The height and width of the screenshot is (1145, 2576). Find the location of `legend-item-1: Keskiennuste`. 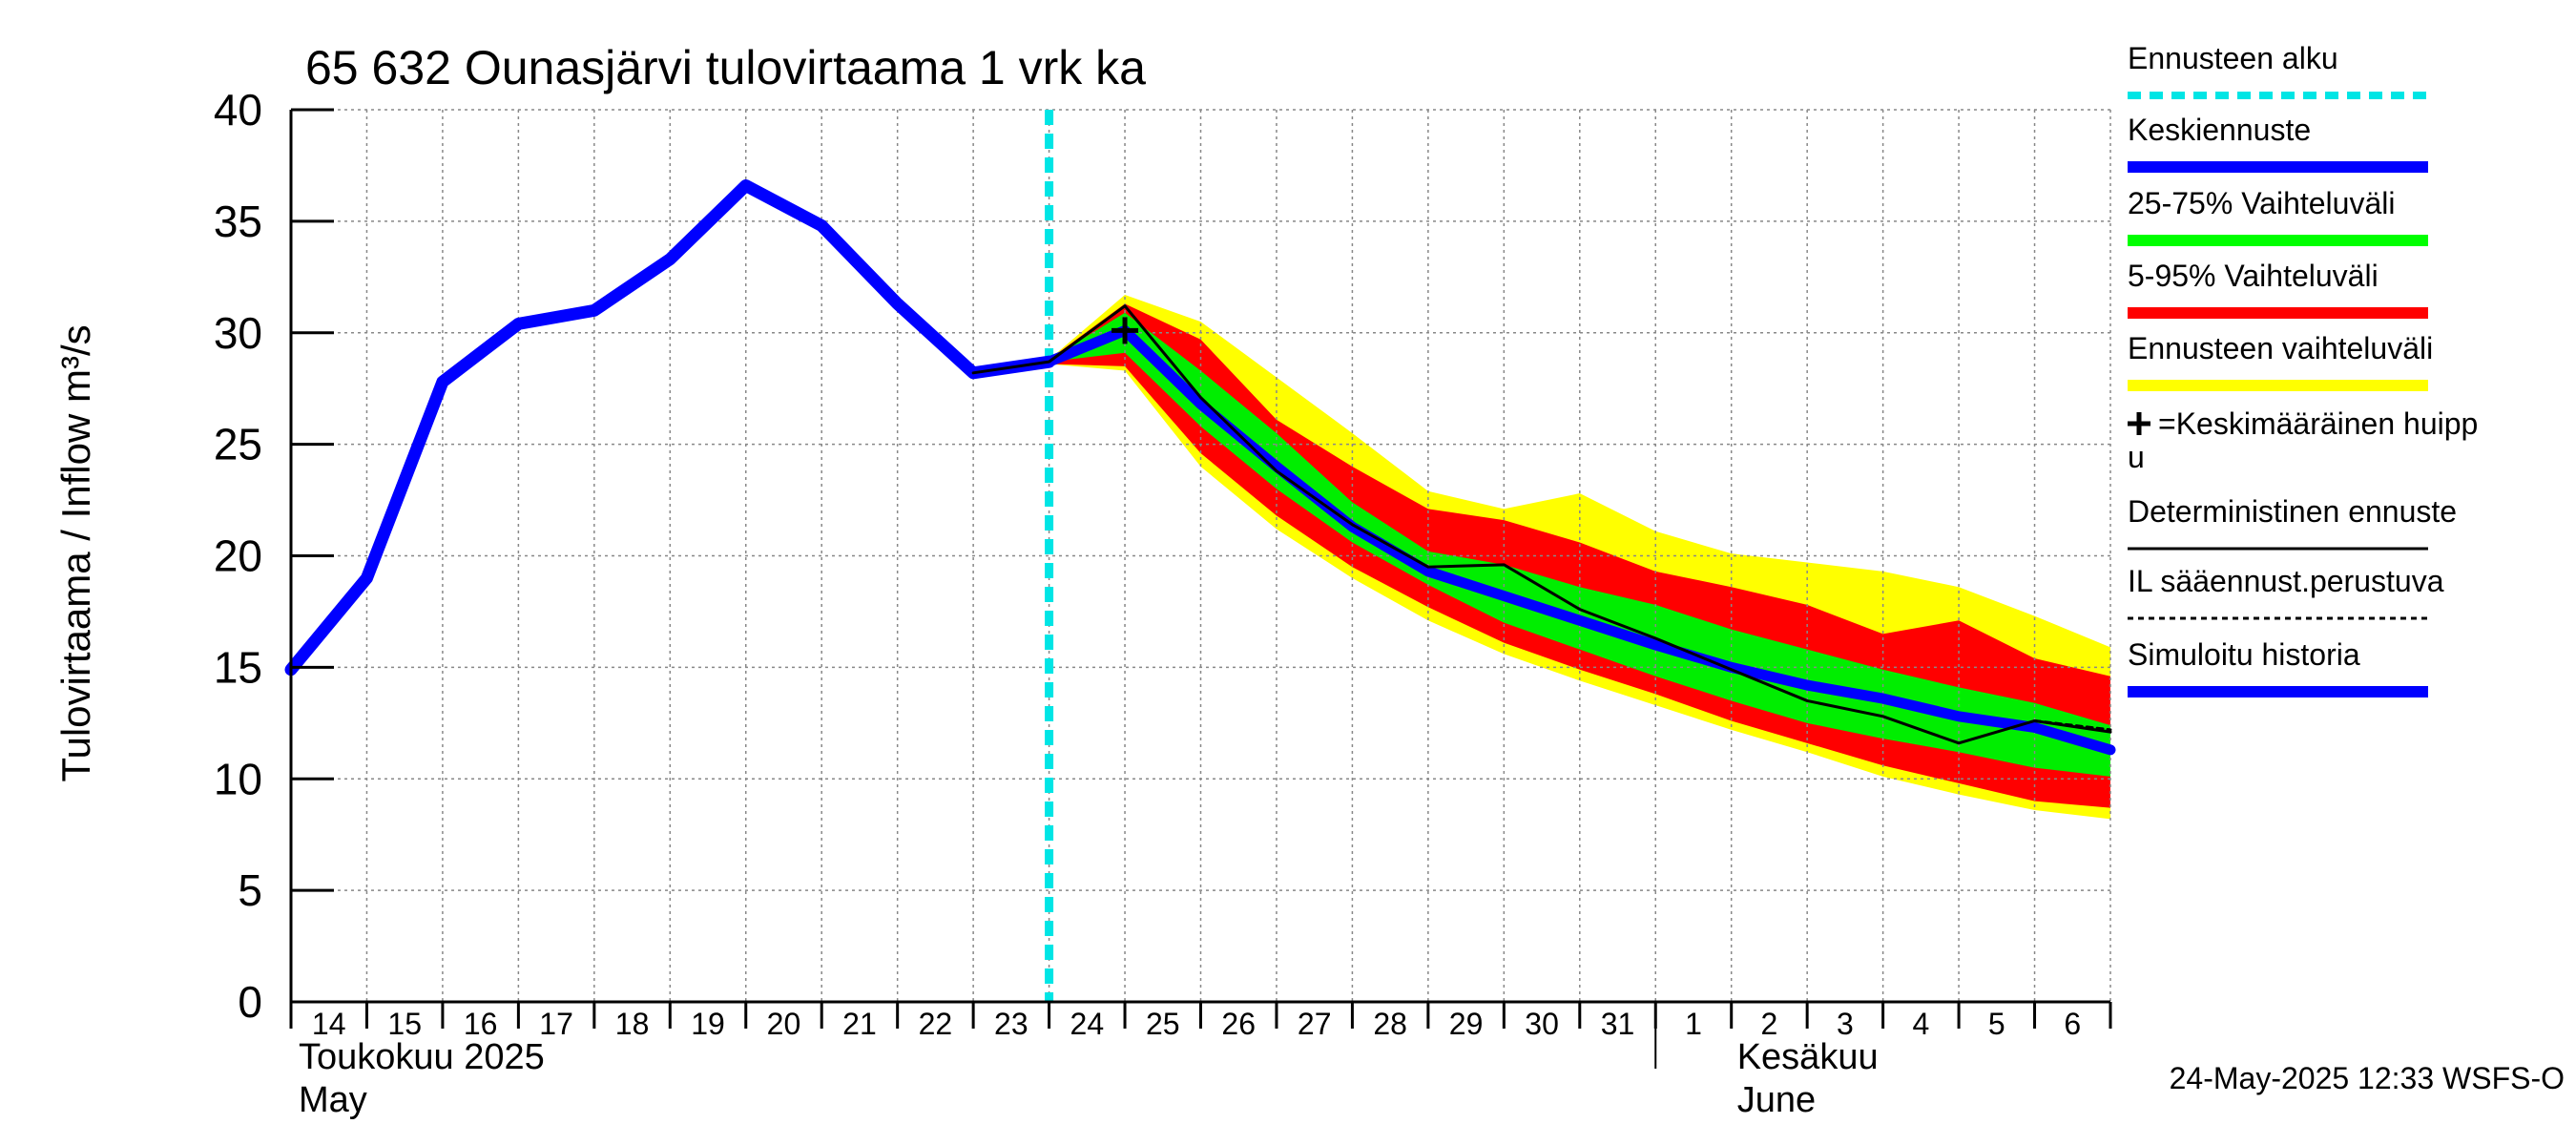

legend-item-1: Keskiennuste is located at coordinates (2278, 143).